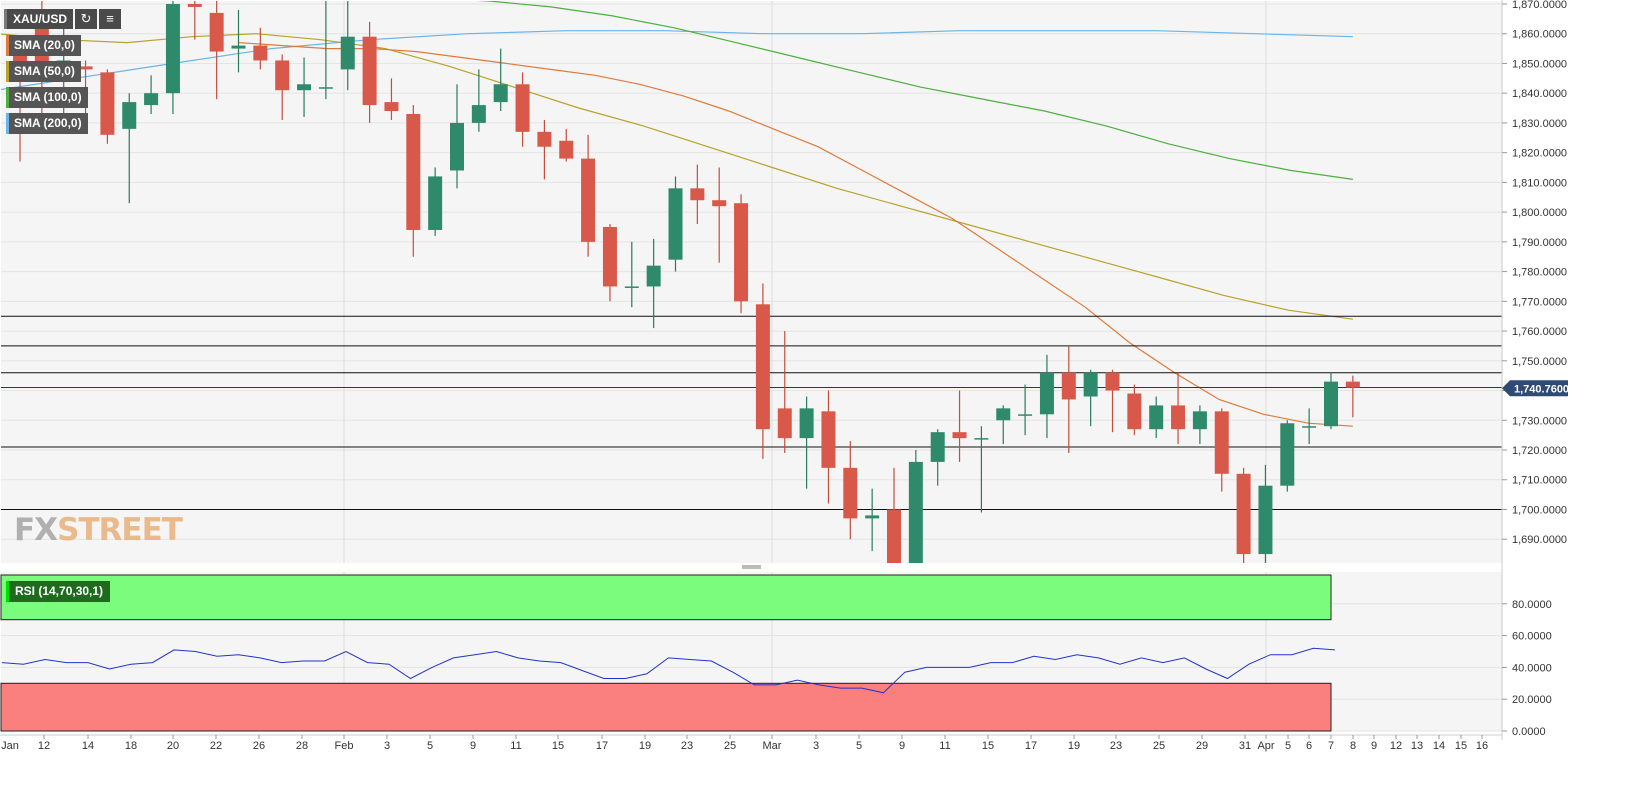 Image resolution: width=1630 pixels, height=793 pixels. I want to click on symbol-label: XAU/USD, so click(39, 19).